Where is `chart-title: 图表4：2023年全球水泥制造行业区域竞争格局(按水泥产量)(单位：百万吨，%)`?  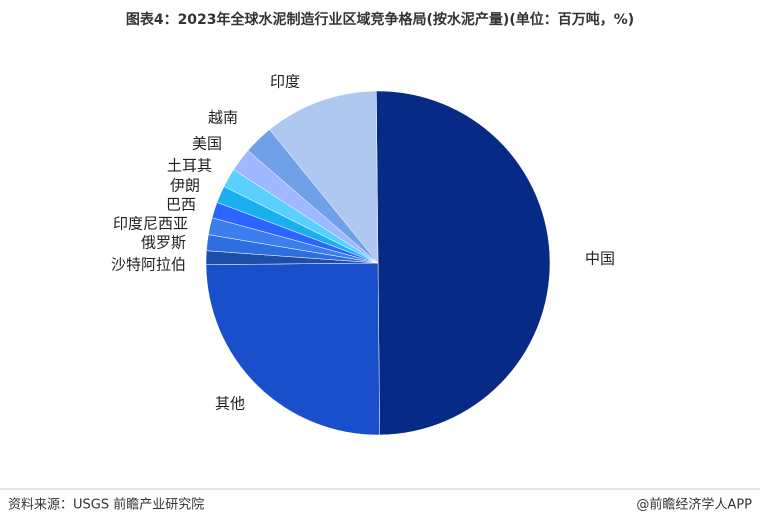
chart-title: 图表4：2023年全球水泥制造行业区域竞争格局(按水泥产量)(单位：百万吨，%) is located at coordinates (380, 19).